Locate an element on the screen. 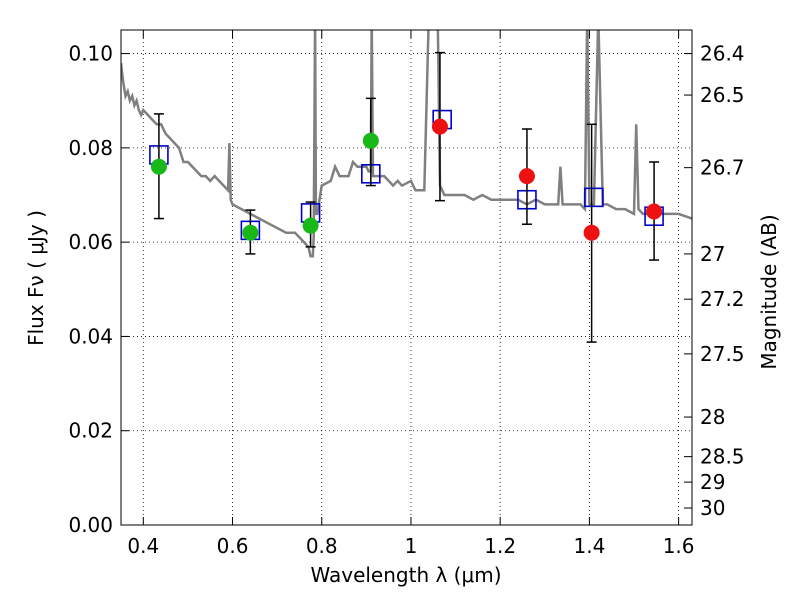 This screenshot has width=800, height=600. x-tick-label: 1.6 is located at coordinates (679, 546).